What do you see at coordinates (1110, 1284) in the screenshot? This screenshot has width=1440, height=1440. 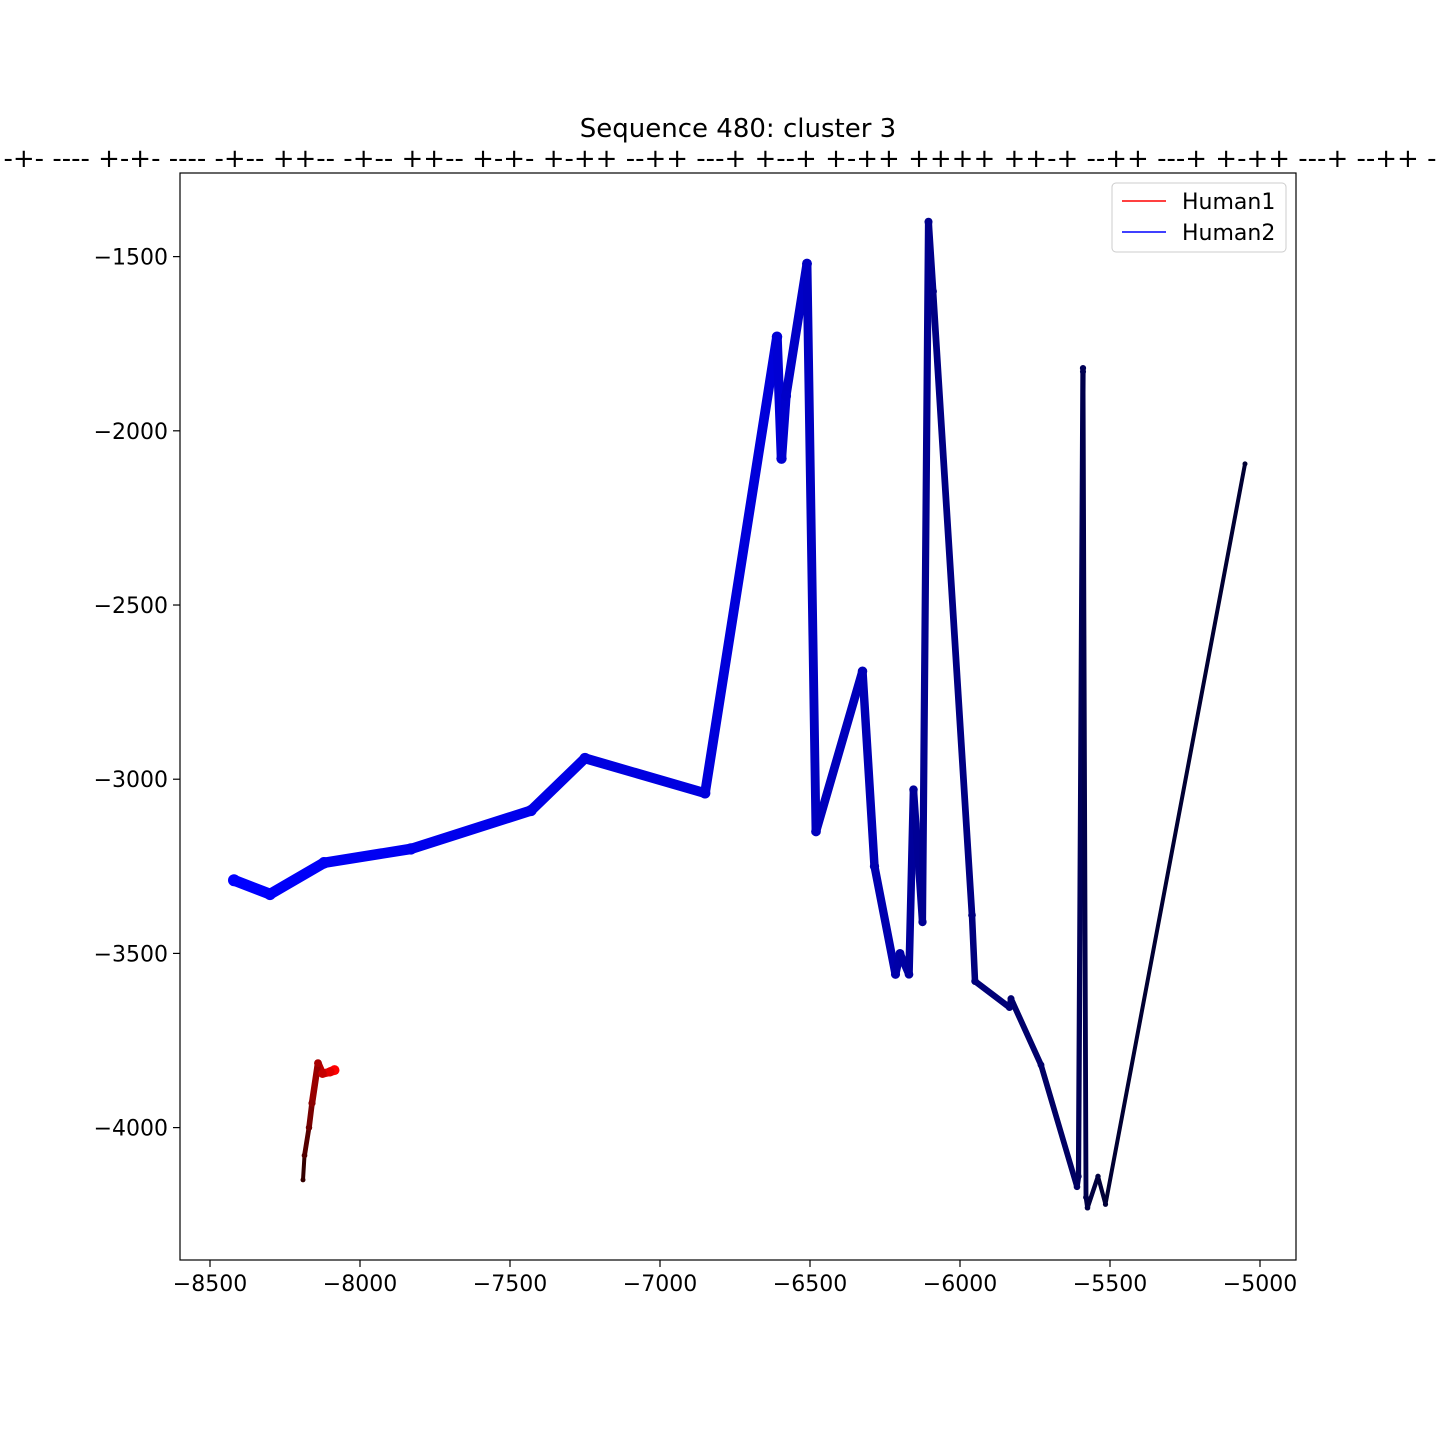 I see `x-tick-label: −5500` at bounding box center [1110, 1284].